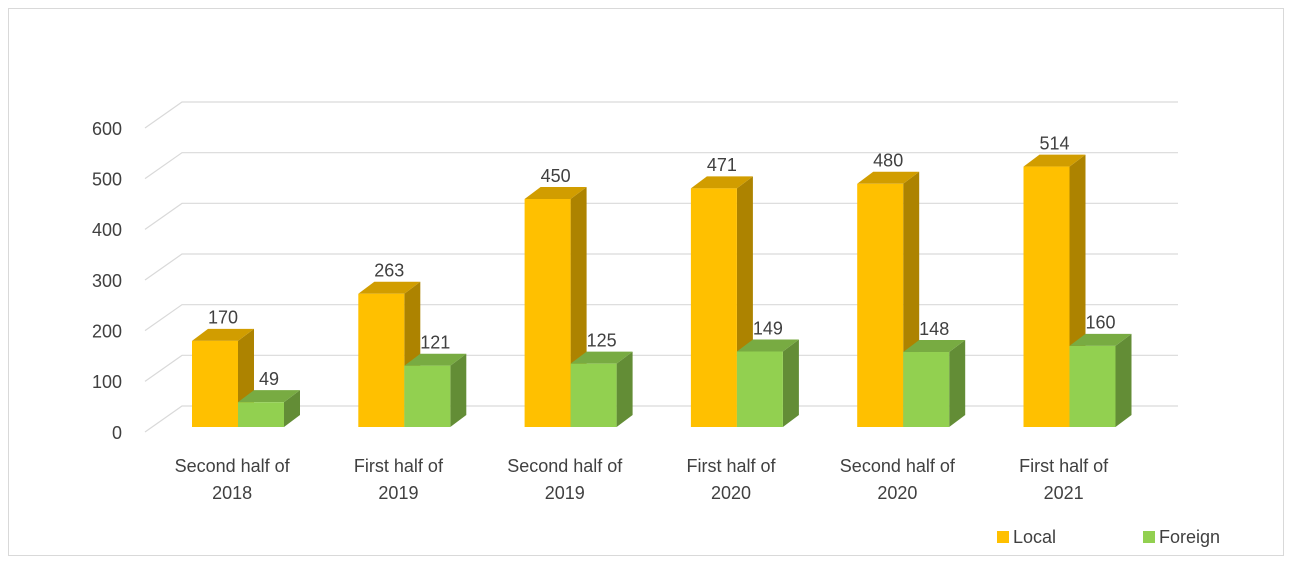  I want to click on legend-label: Foreign, so click(1189, 537).